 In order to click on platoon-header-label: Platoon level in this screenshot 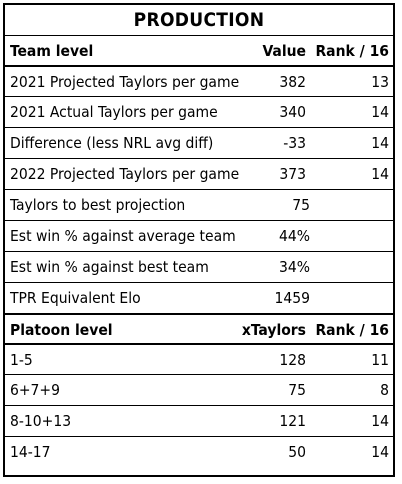, I will do `click(61, 330)`.